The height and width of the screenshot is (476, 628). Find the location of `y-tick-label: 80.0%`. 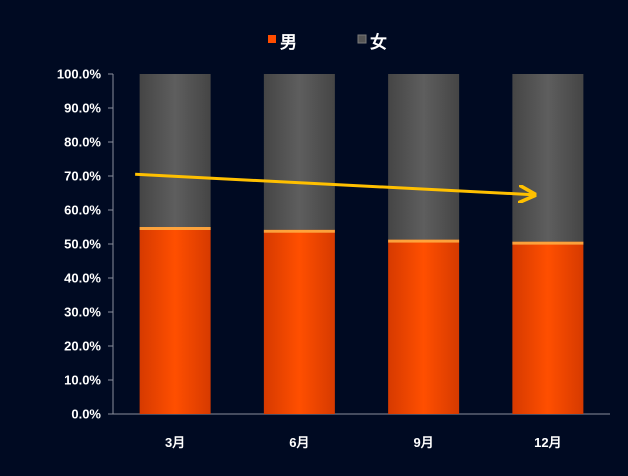

y-tick-label: 80.0% is located at coordinates (82, 142).